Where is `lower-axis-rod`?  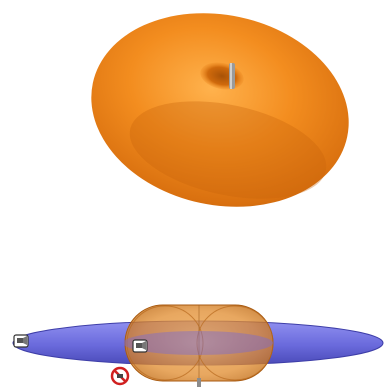 lower-axis-rod is located at coordinates (199, 382).